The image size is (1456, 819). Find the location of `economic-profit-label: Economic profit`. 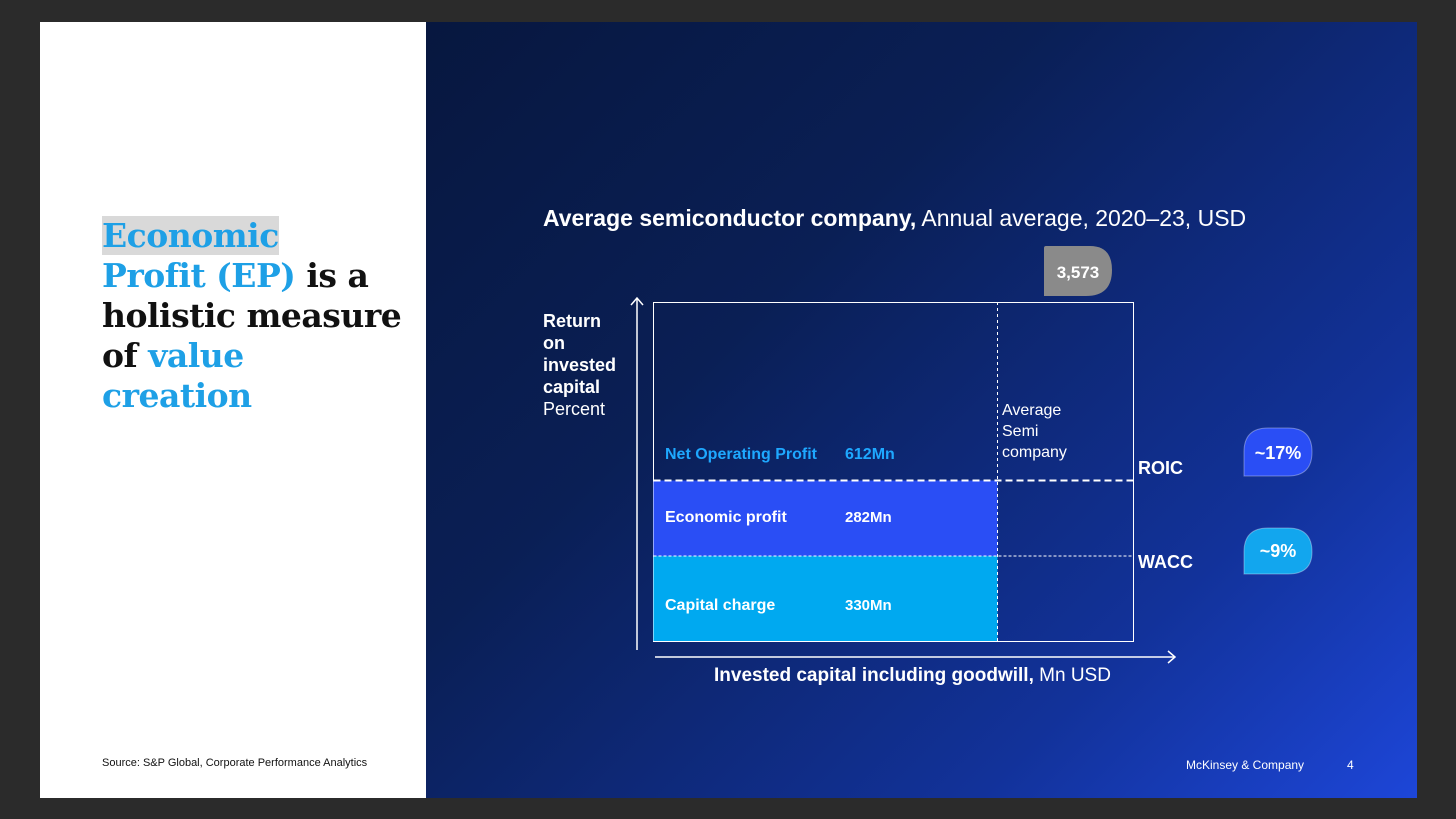

economic-profit-label: Economic profit is located at coordinates (726, 517).